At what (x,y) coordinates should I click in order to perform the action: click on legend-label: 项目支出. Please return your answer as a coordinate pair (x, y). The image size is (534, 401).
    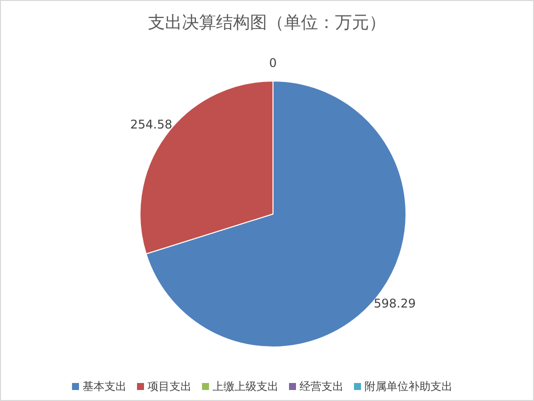
    Looking at the image, I should click on (170, 386).